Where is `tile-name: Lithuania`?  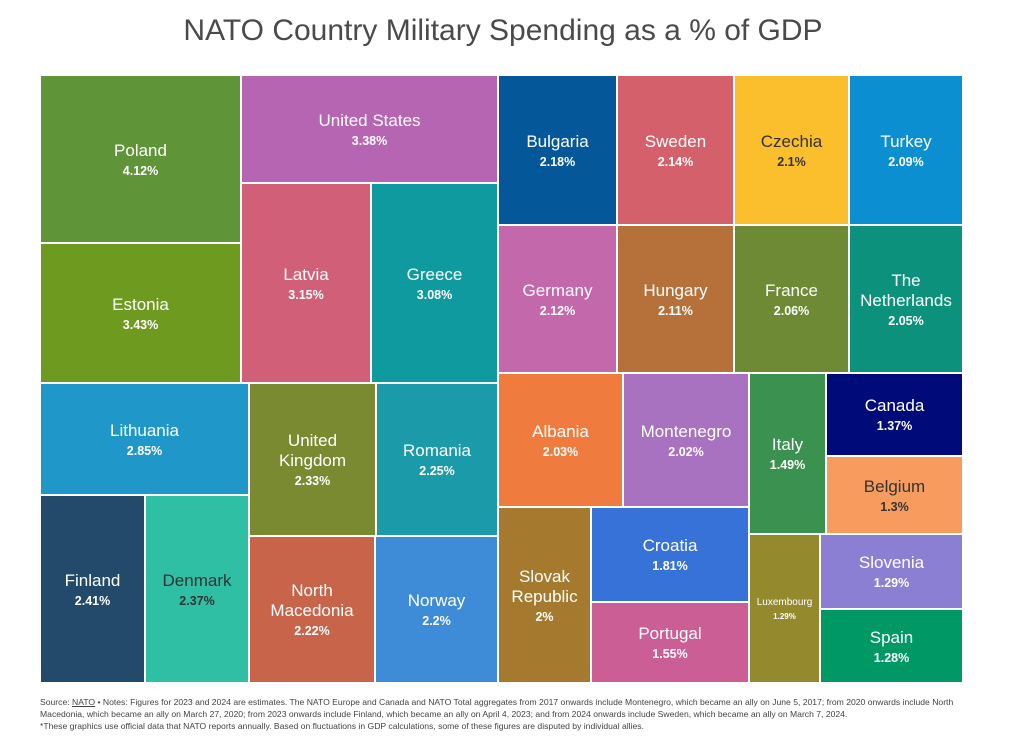
tile-name: Lithuania is located at coordinates (144, 430).